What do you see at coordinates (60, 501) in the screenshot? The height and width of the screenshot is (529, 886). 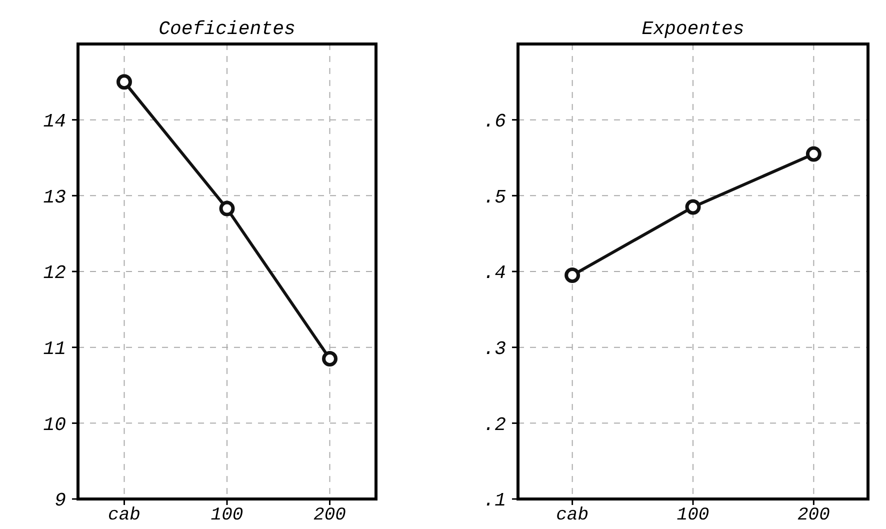 I see `y-tick-label: 9` at bounding box center [60, 501].